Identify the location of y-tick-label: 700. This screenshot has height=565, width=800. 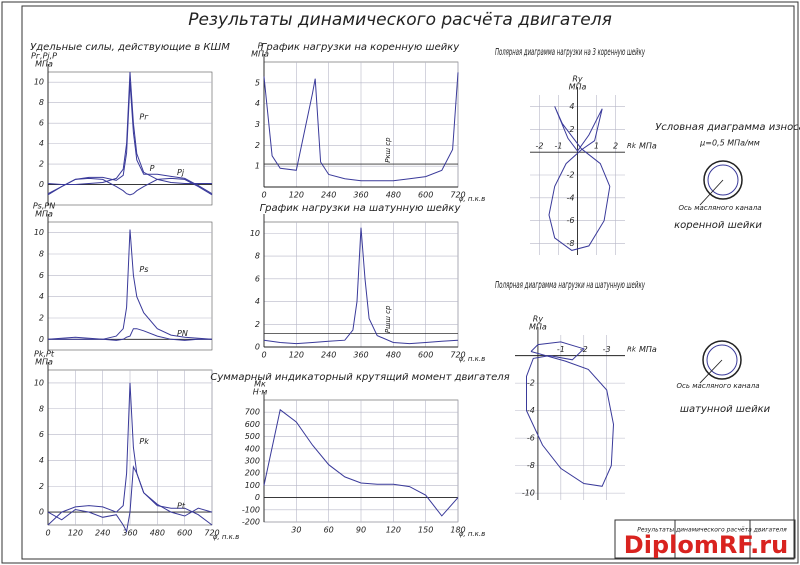
(252, 412).